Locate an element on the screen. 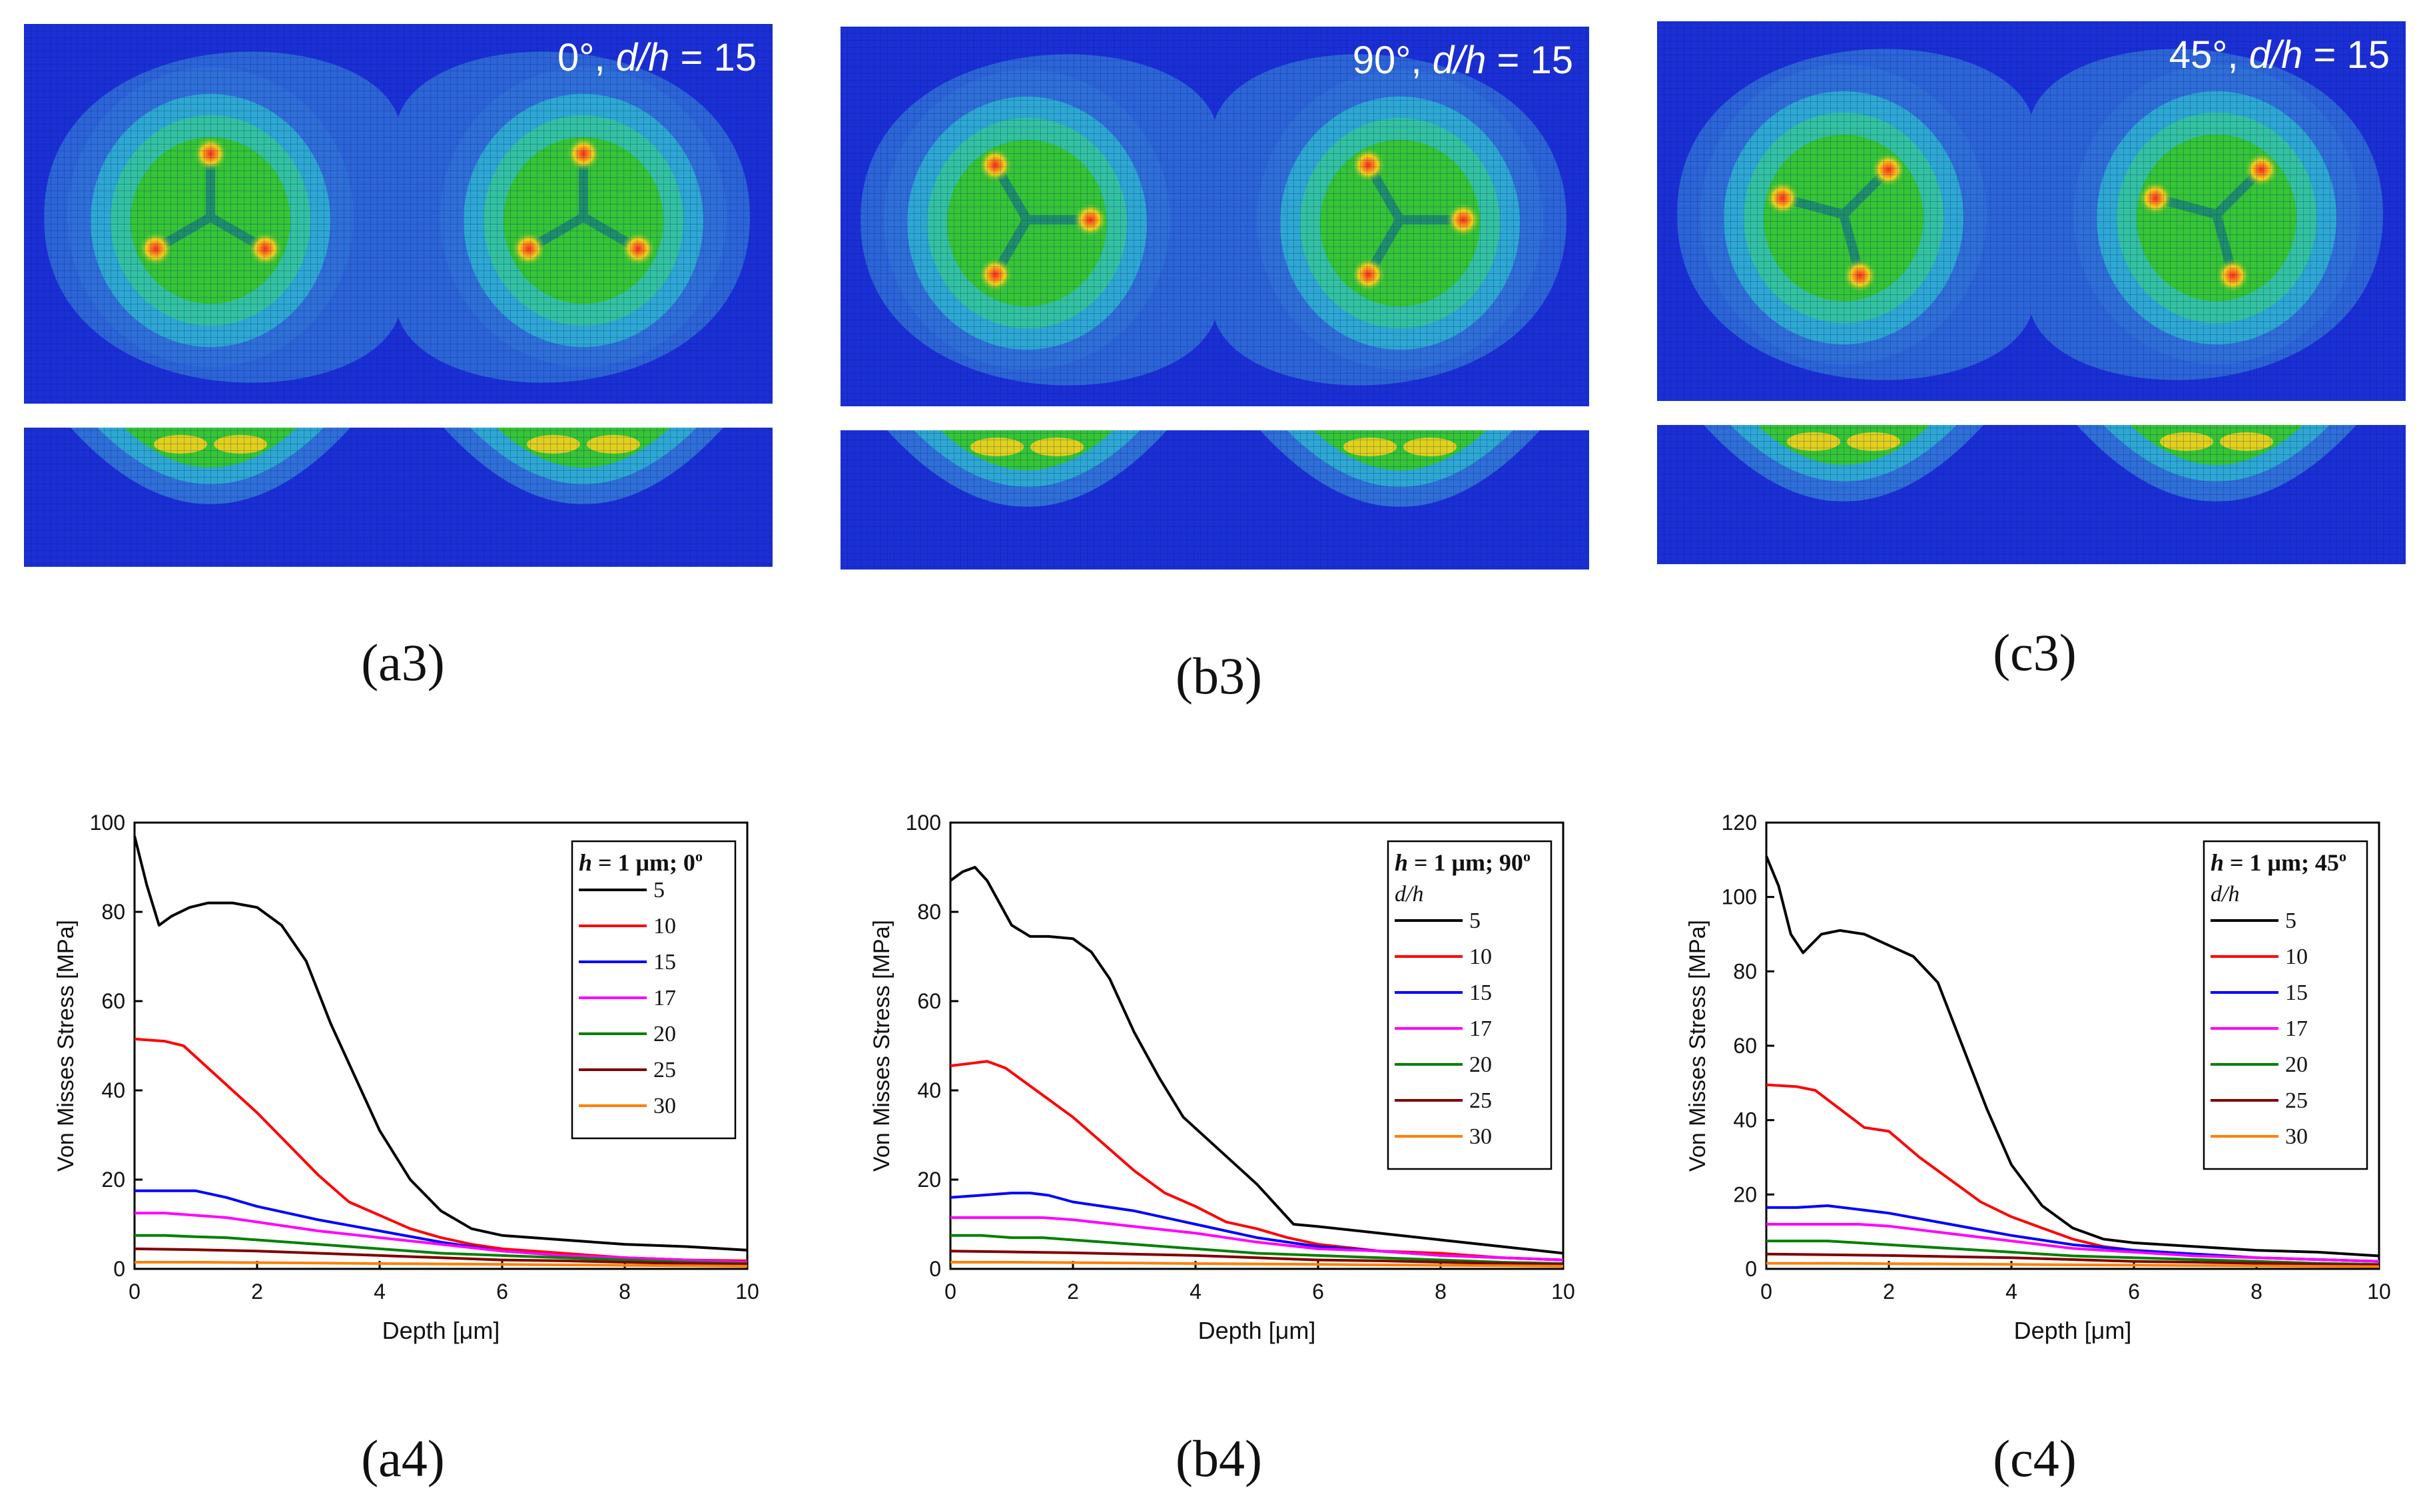  fem-panel-a3: 0°, d/h = 15 is located at coordinates (398, 297).